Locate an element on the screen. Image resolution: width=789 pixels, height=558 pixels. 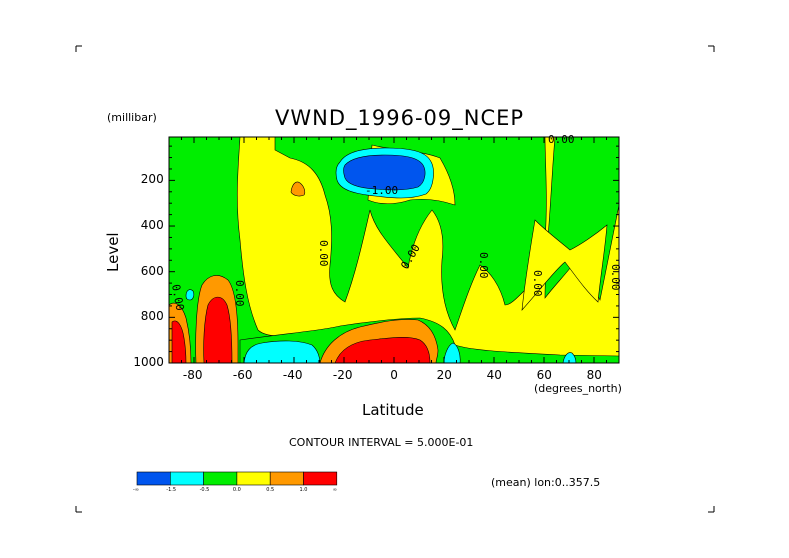
y-tick-label: 800 is located at coordinates (152, 316).